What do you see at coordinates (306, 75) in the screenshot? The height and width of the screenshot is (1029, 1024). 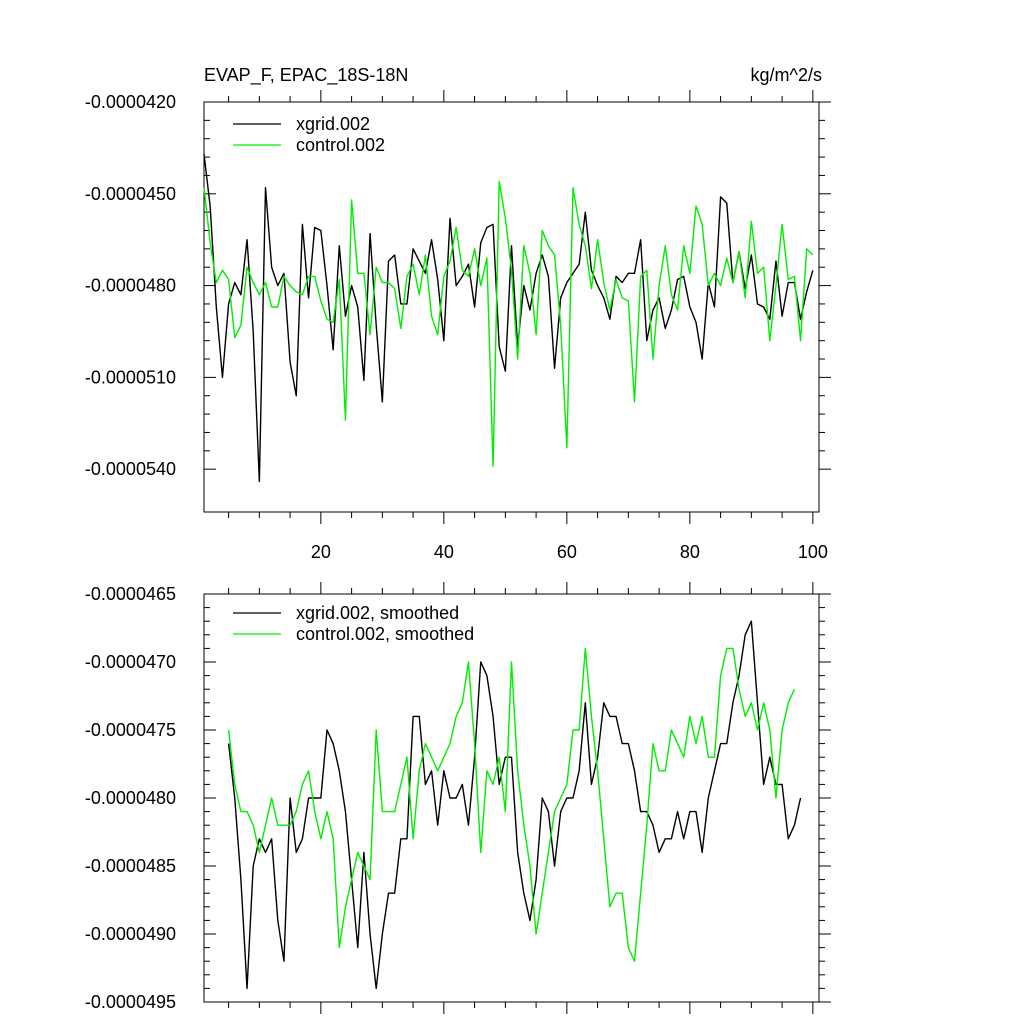 I see `top-chart-title: EVAP_F, EPAC_18S-18N` at bounding box center [306, 75].